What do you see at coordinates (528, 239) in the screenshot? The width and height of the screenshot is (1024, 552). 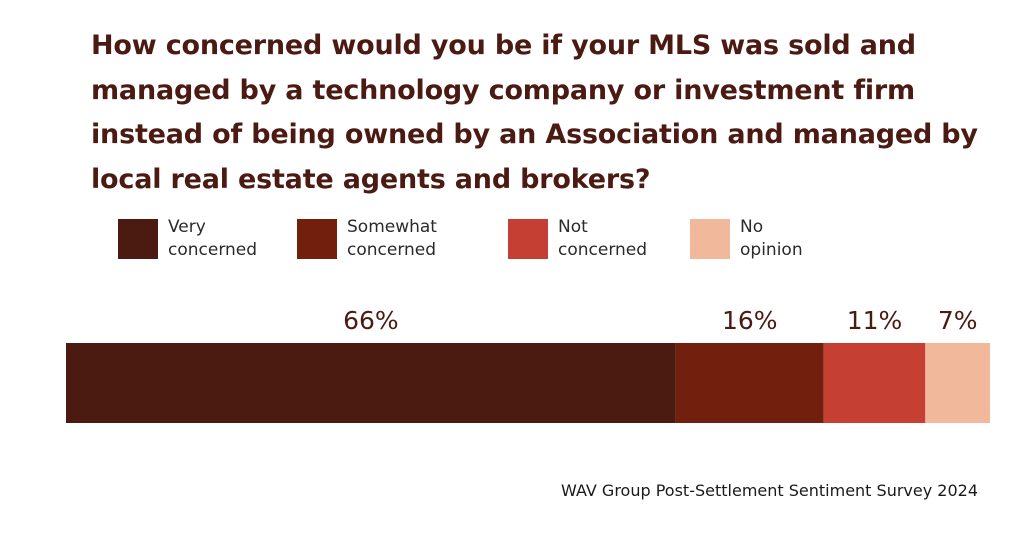 I see `legend-swatch-not-concerned` at bounding box center [528, 239].